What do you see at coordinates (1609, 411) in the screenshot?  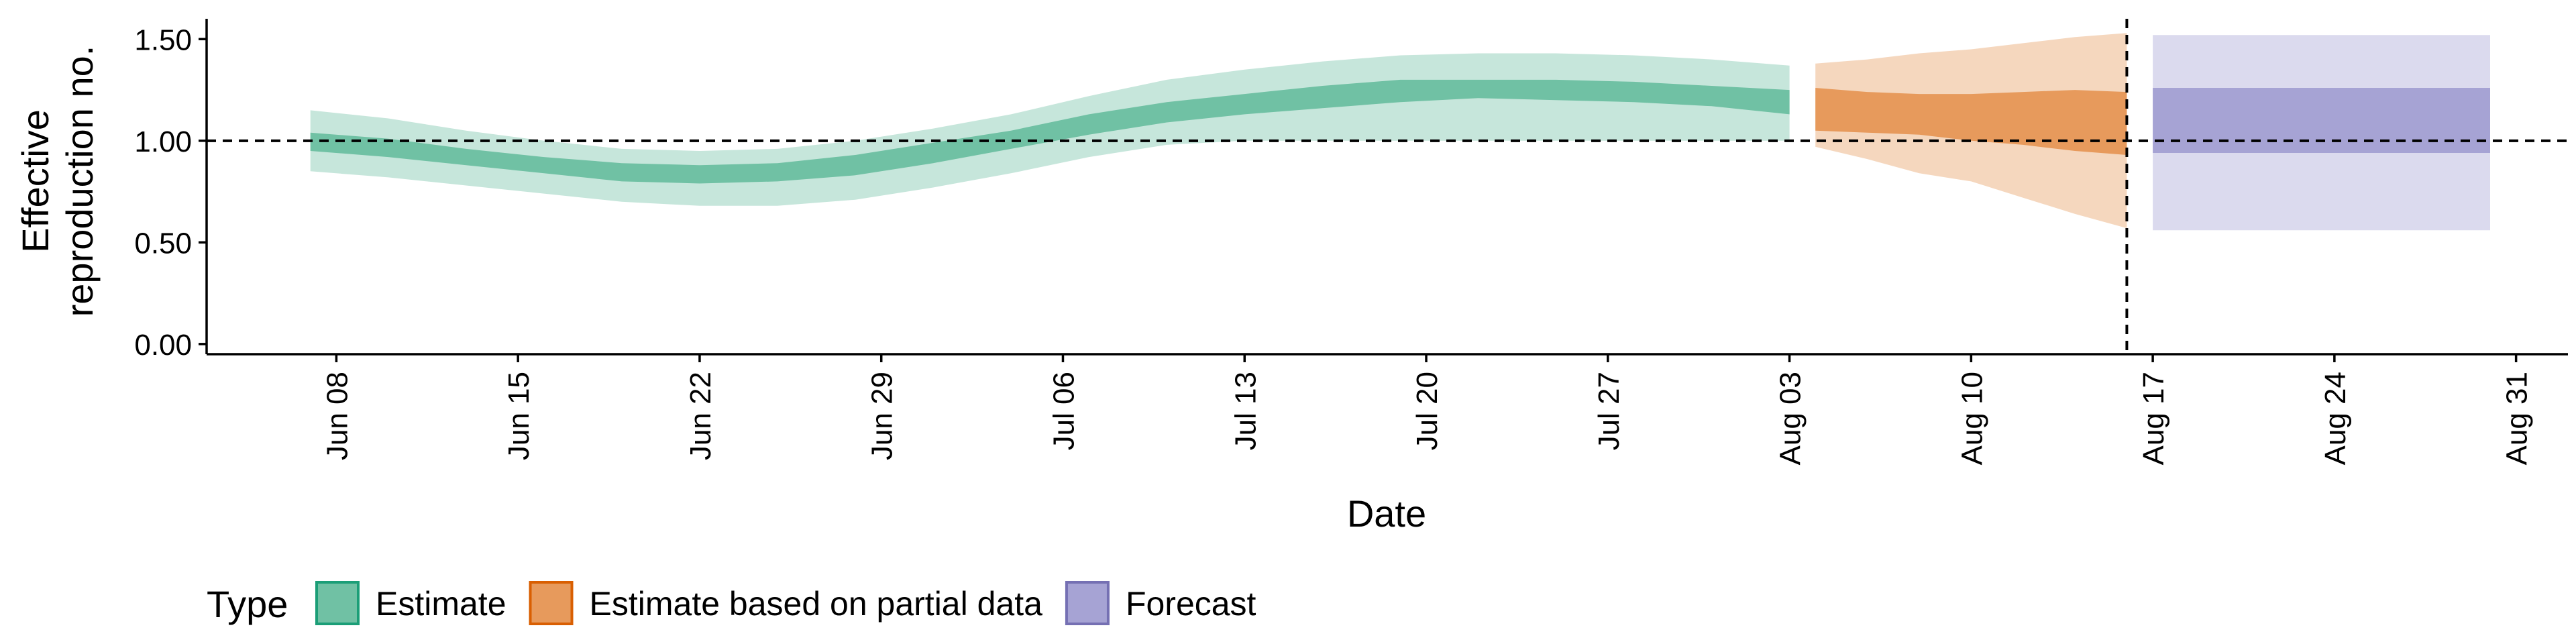 I see `x-tick-label: Jul 27` at bounding box center [1609, 411].